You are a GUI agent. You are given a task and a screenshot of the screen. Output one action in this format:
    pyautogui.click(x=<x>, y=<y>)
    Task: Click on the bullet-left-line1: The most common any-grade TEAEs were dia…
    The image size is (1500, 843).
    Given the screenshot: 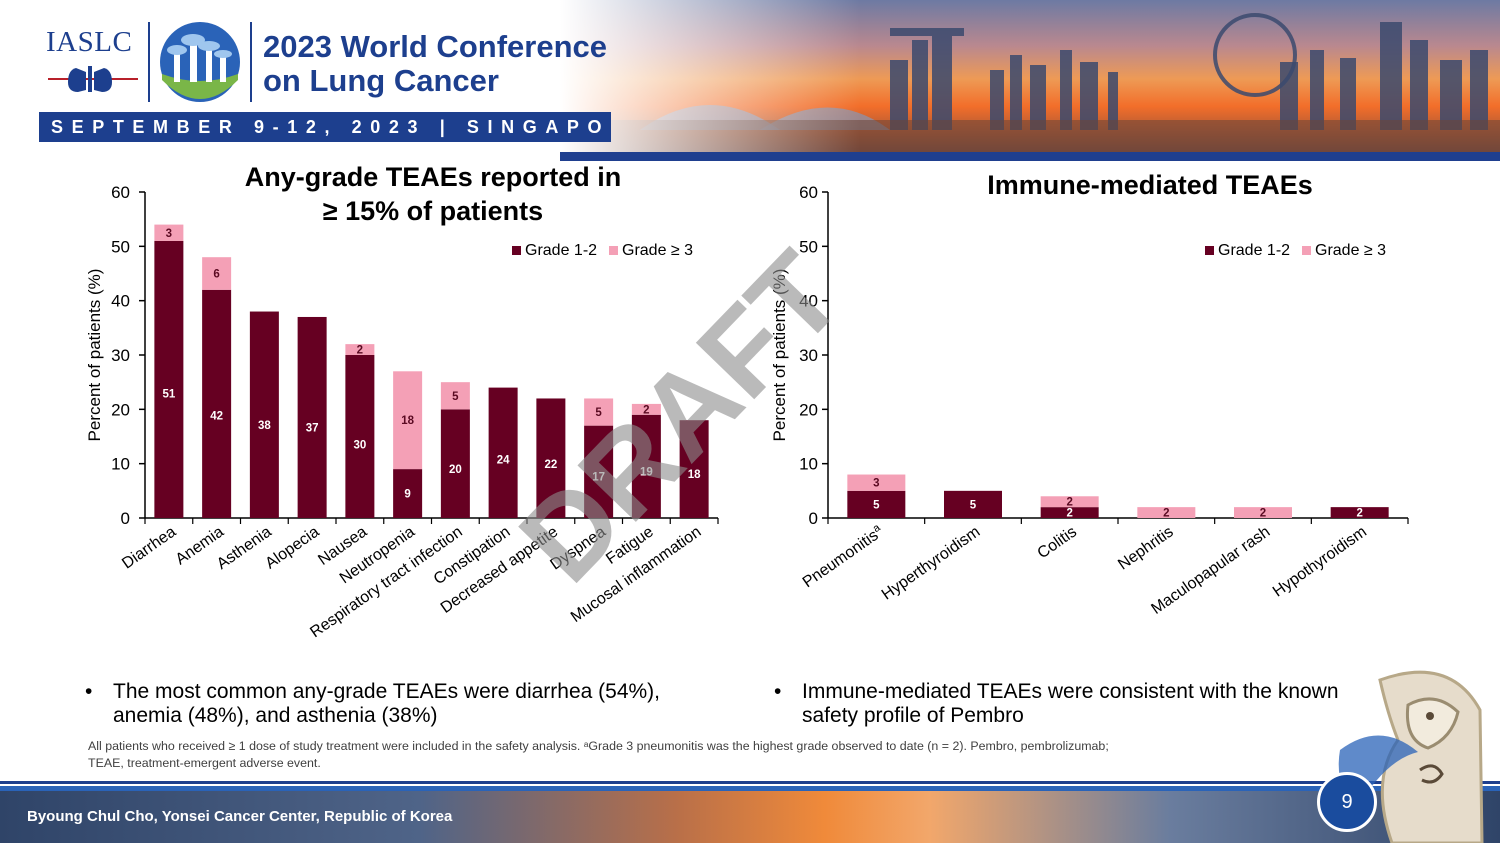 What is the action you would take?
    pyautogui.click(x=387, y=691)
    